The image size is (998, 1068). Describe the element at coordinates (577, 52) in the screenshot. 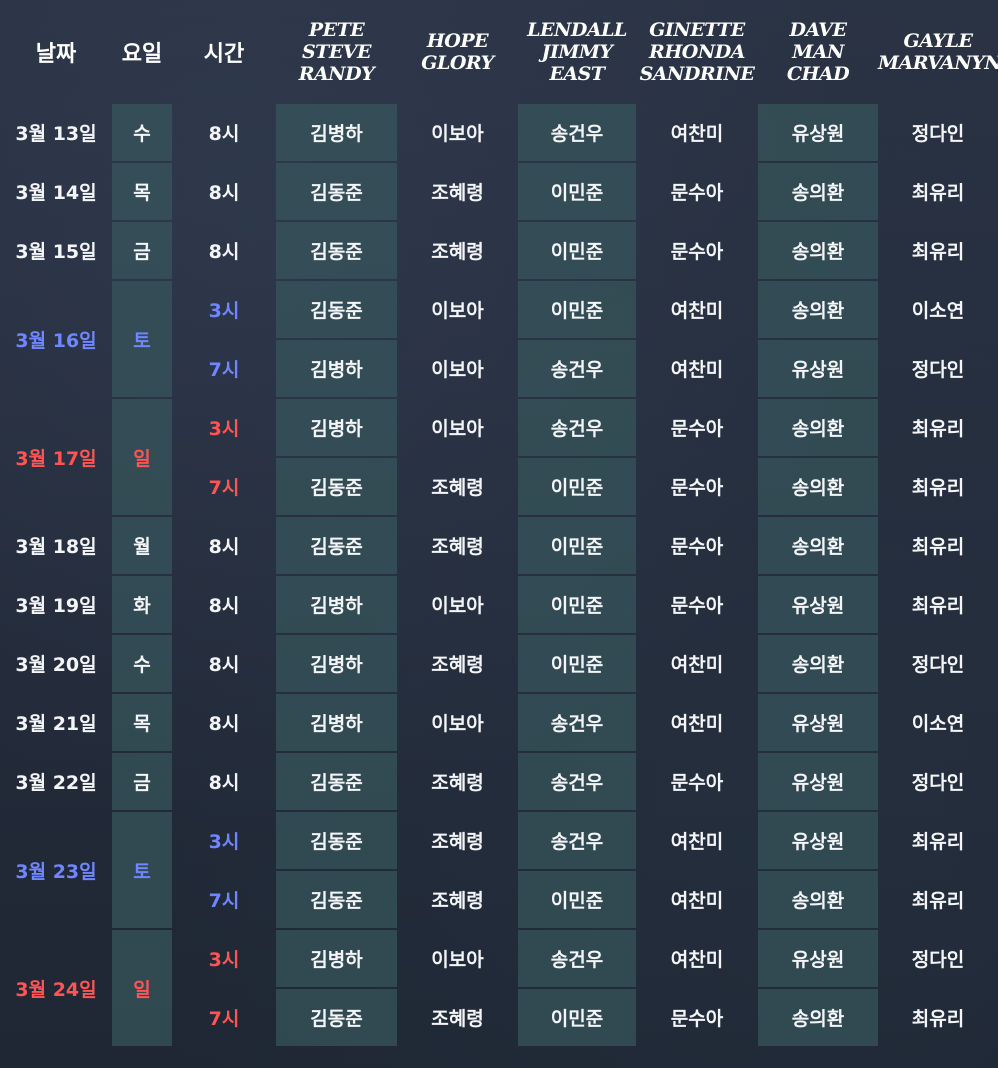

I see `header-name: JIMMY` at that location.